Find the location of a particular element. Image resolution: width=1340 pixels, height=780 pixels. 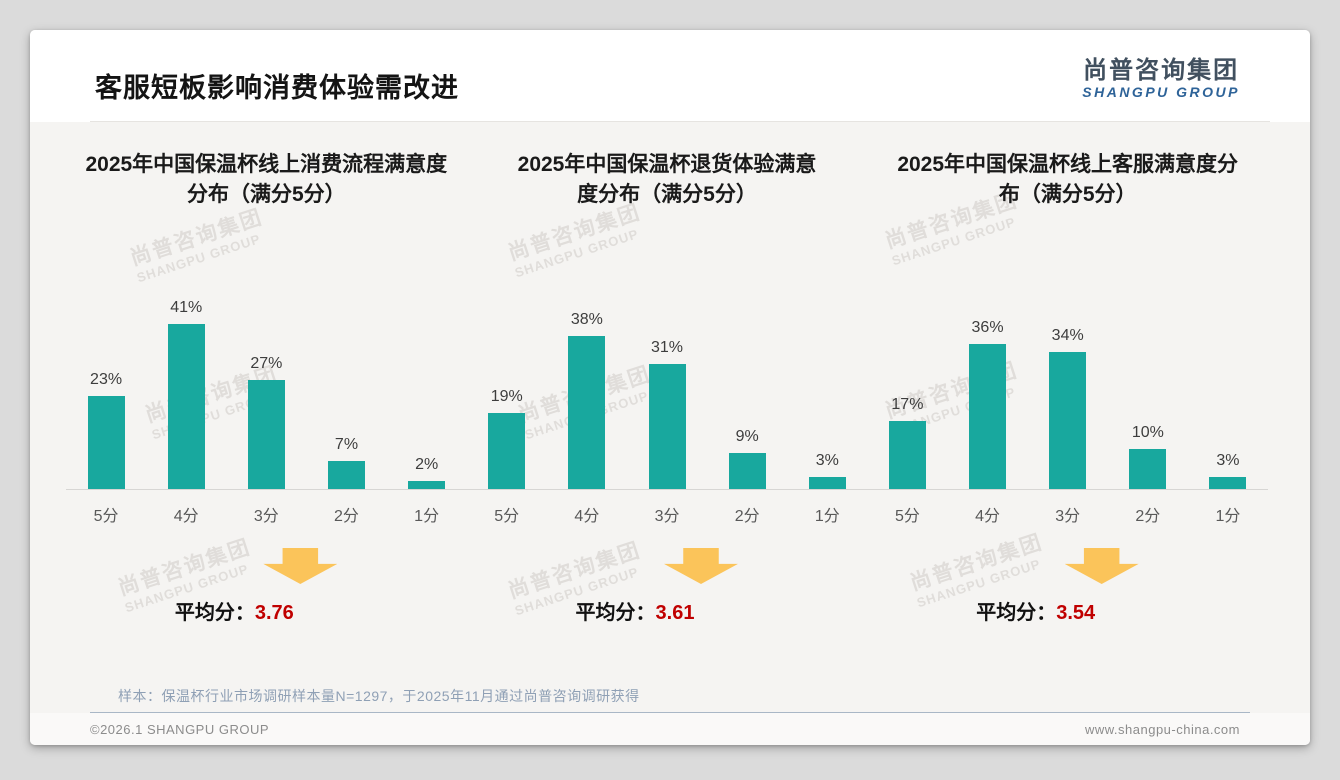

bar-group-2分: 10% is located at coordinates (1148, 456).